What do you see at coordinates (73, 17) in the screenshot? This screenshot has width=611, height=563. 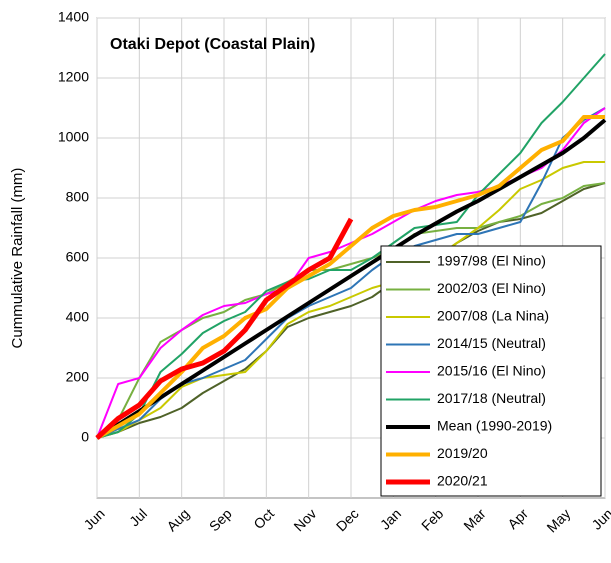 I see `y-tick-label: 1400` at bounding box center [73, 17].